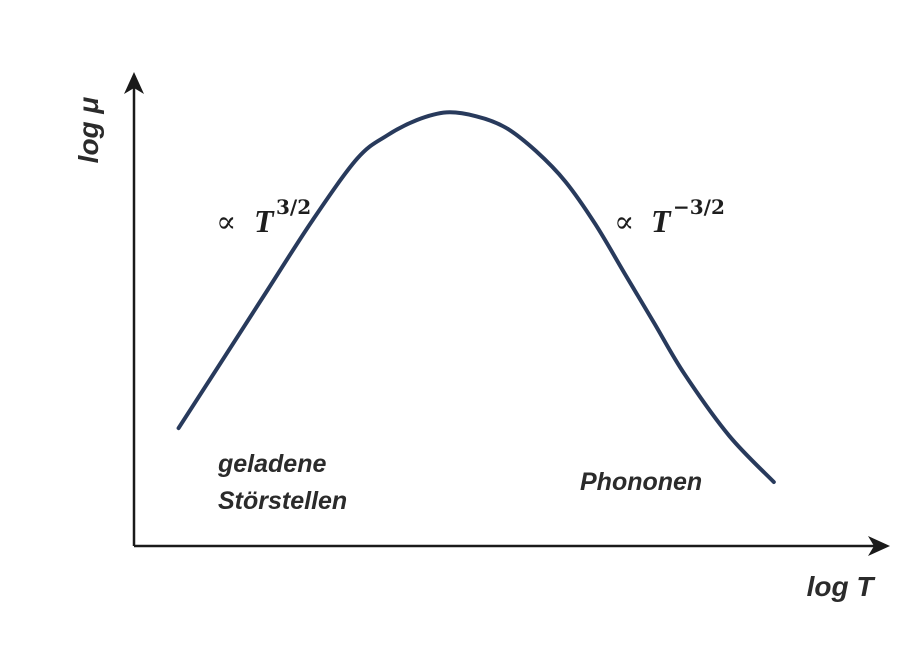 The height and width of the screenshot is (646, 920). I want to click on annotation-rising-base: T, so click(264, 221).